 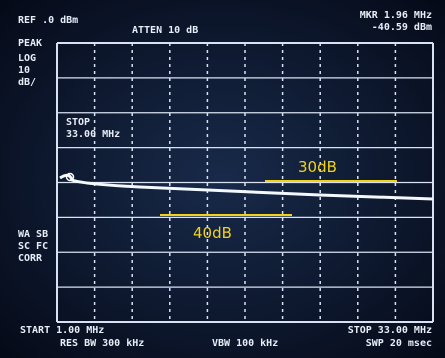 What do you see at coordinates (27, 82) in the screenshot?
I see `scale: dB/` at bounding box center [27, 82].